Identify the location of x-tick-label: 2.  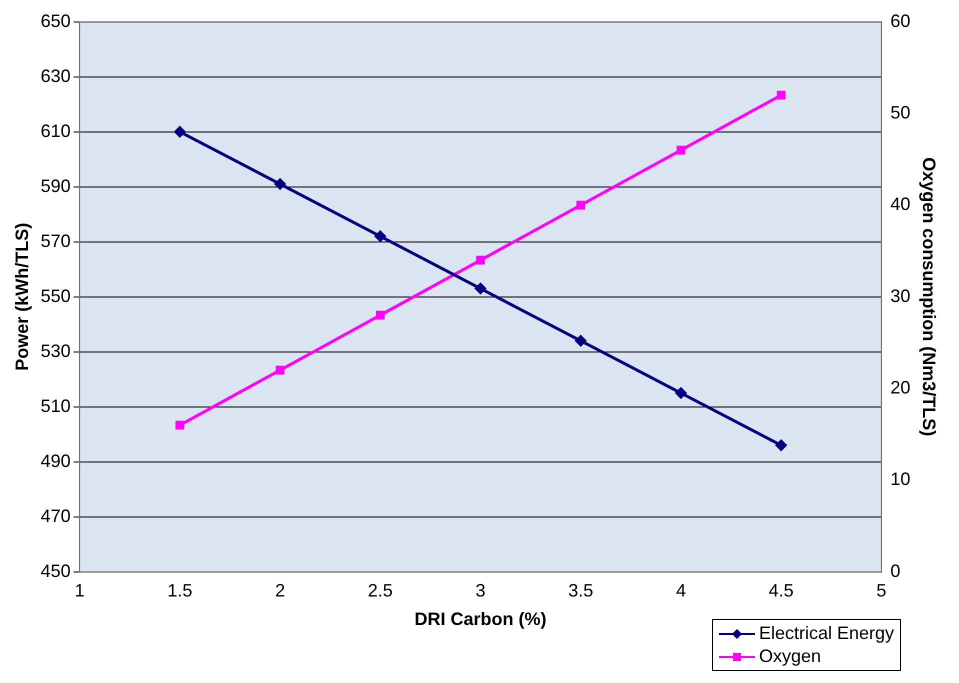
(280, 590).